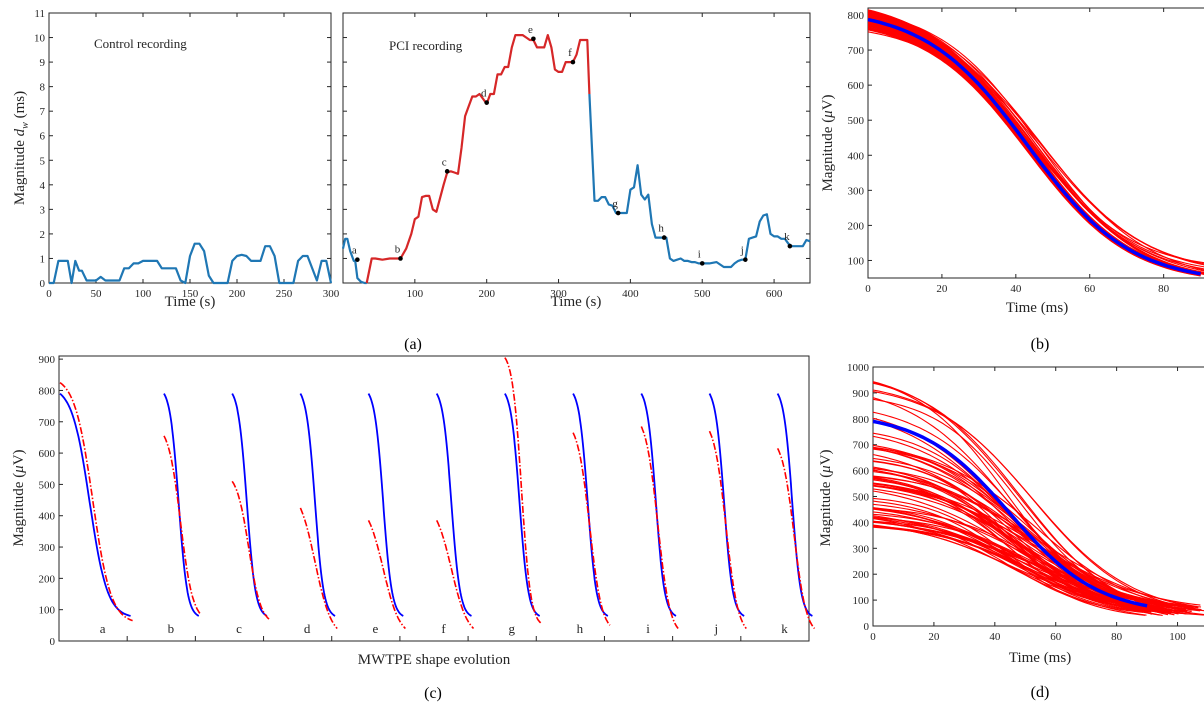  Describe the element at coordinates (699, 254) in the screenshot. I see `point-label: i` at that location.